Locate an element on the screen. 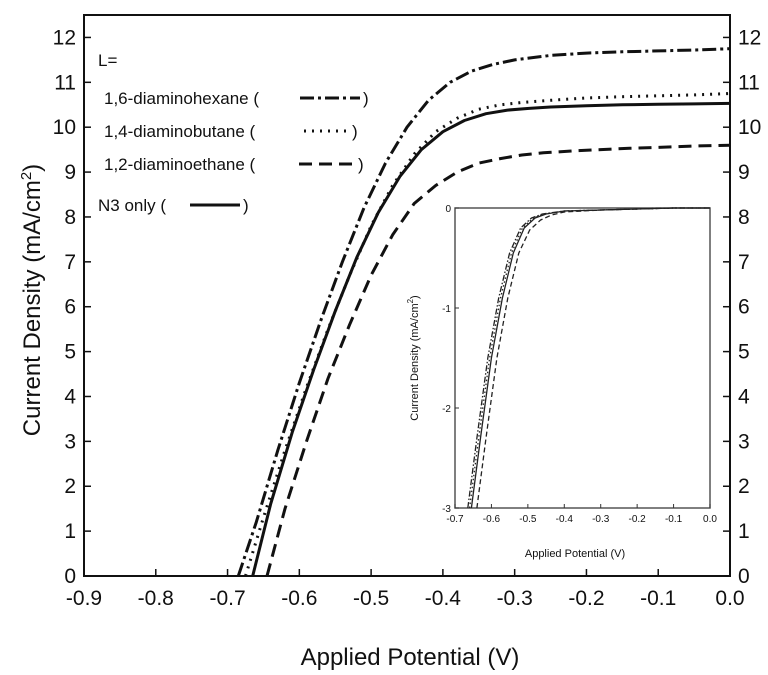 The image size is (768, 675). right-y-tick-label: 10 is located at coordinates (749, 127).